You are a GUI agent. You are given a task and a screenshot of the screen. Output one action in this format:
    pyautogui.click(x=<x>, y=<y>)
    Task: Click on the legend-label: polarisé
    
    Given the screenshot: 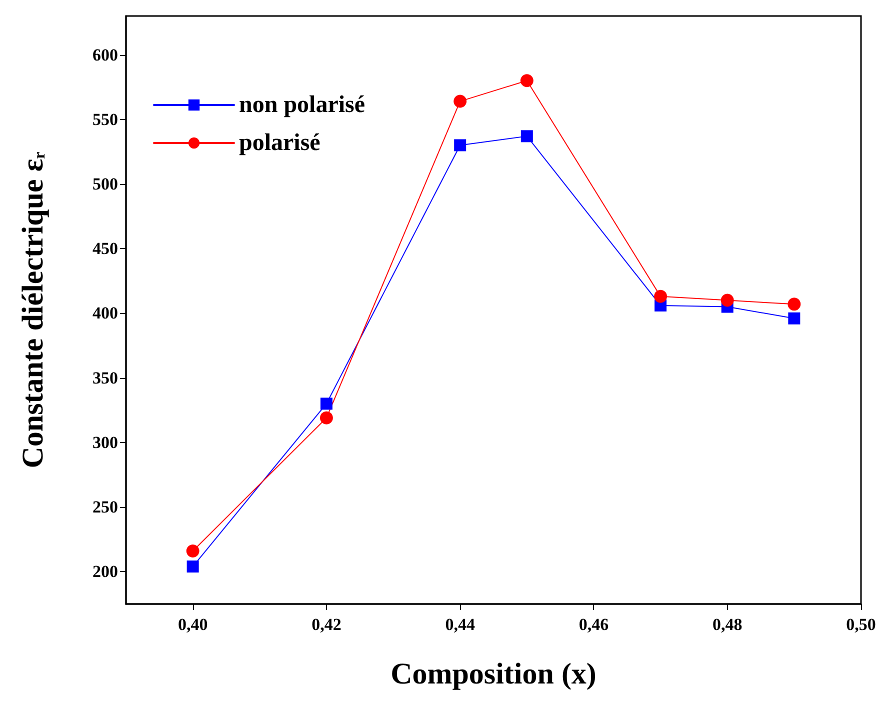 What is the action you would take?
    pyautogui.click(x=280, y=143)
    